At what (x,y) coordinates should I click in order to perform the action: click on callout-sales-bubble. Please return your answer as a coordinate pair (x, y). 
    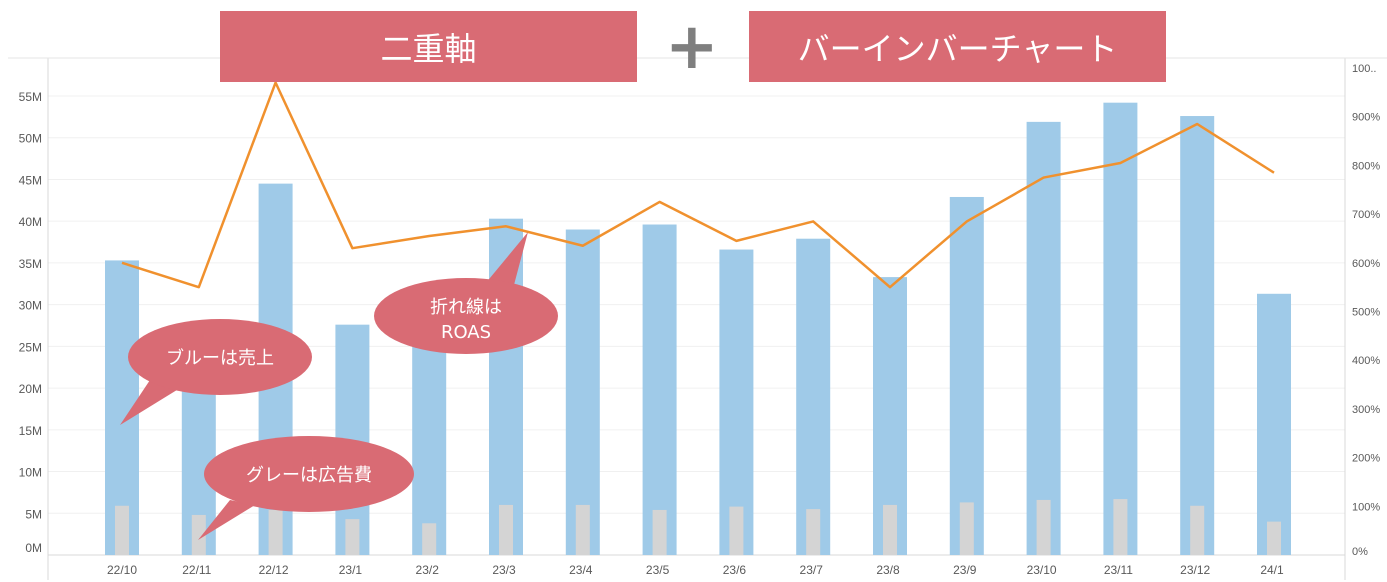
    Looking at the image, I should click on (220, 357).